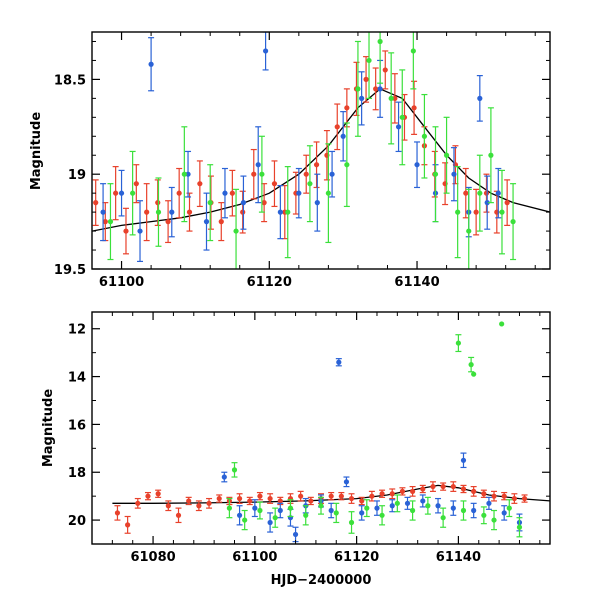 The width and height of the screenshot is (600, 600). What do you see at coordinates (331, 494) in the screenshot?
I see `bottom-model-curve` at bounding box center [331, 494].